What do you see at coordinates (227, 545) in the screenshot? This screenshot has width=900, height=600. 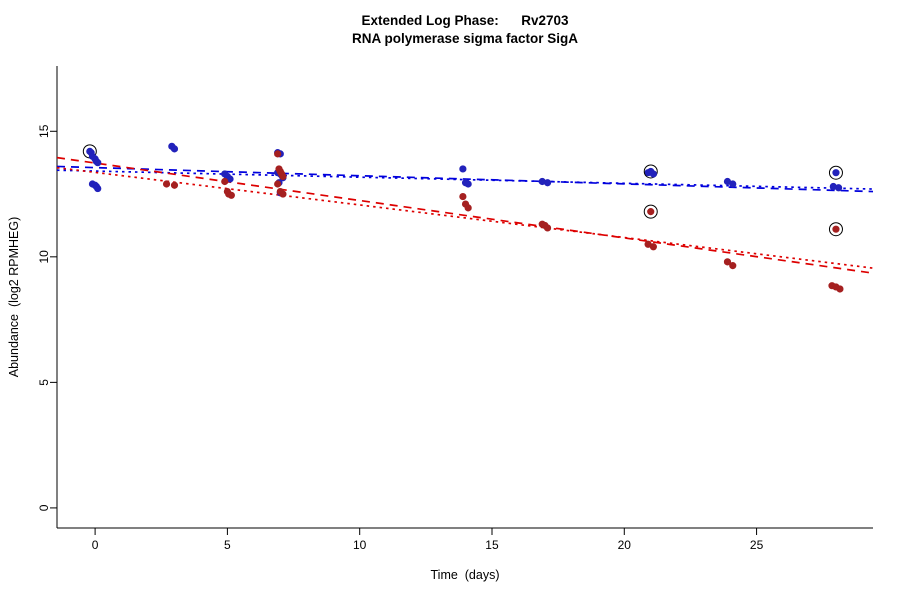 I see `x-tick-label: 5` at bounding box center [227, 545].